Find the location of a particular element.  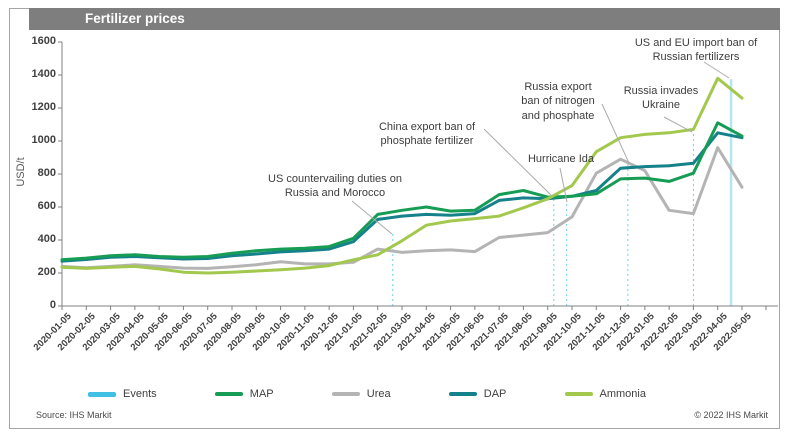

events-line-swatch-icon is located at coordinates (102, 394).